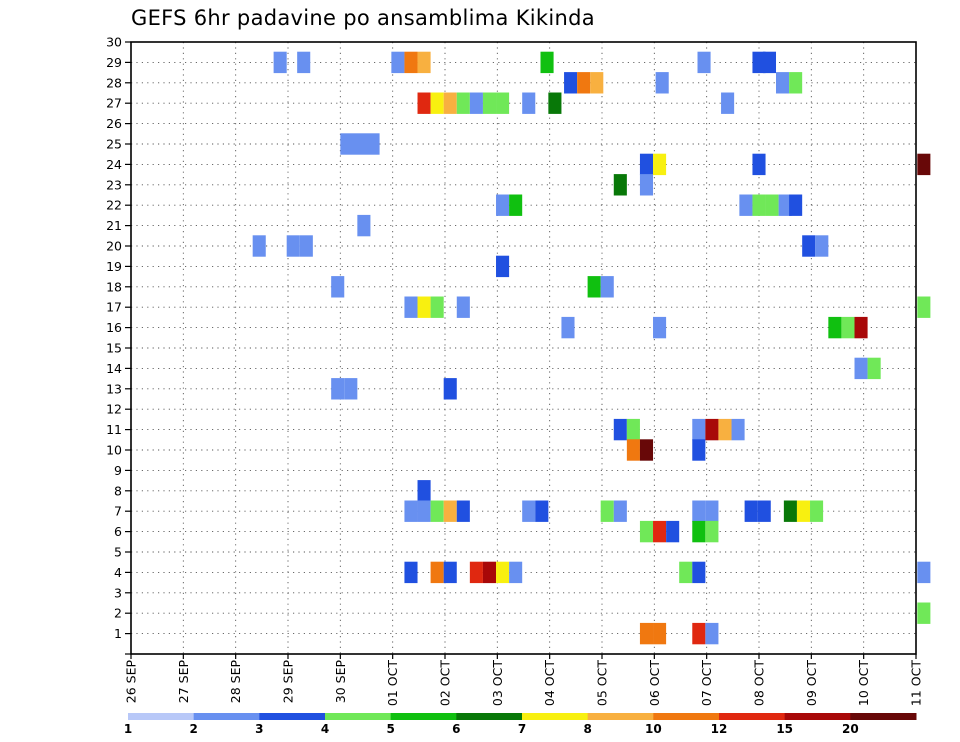 The width and height of the screenshot is (960, 742). Describe the element at coordinates (916, 683) in the screenshot. I see `x-tick-label: 11 OCT` at that location.